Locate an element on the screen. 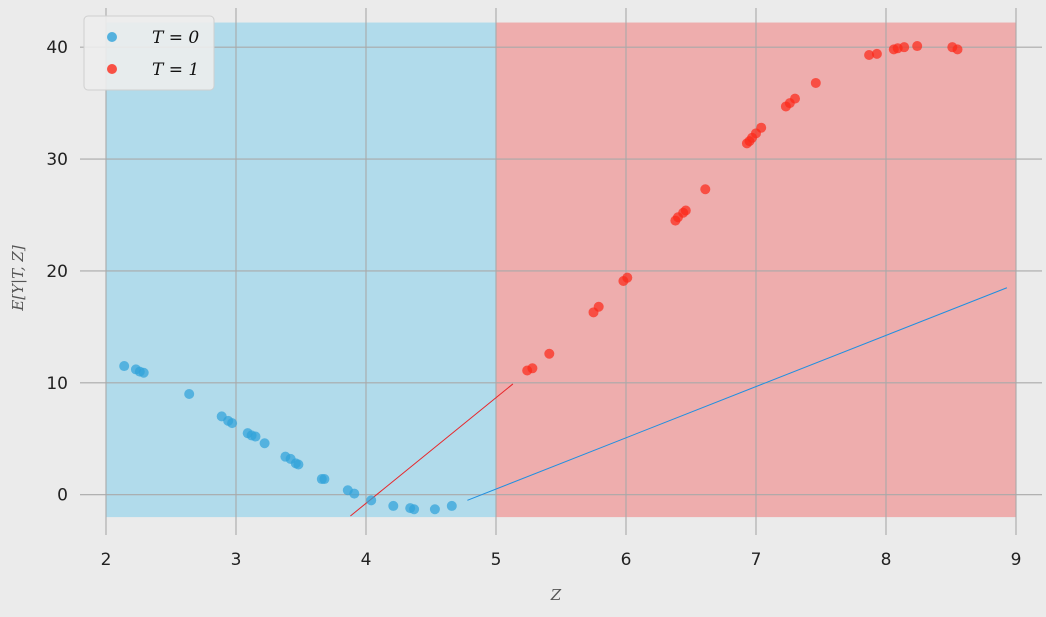 This screenshot has height=617, width=1046. x-tick-label: 8 is located at coordinates (886, 560).